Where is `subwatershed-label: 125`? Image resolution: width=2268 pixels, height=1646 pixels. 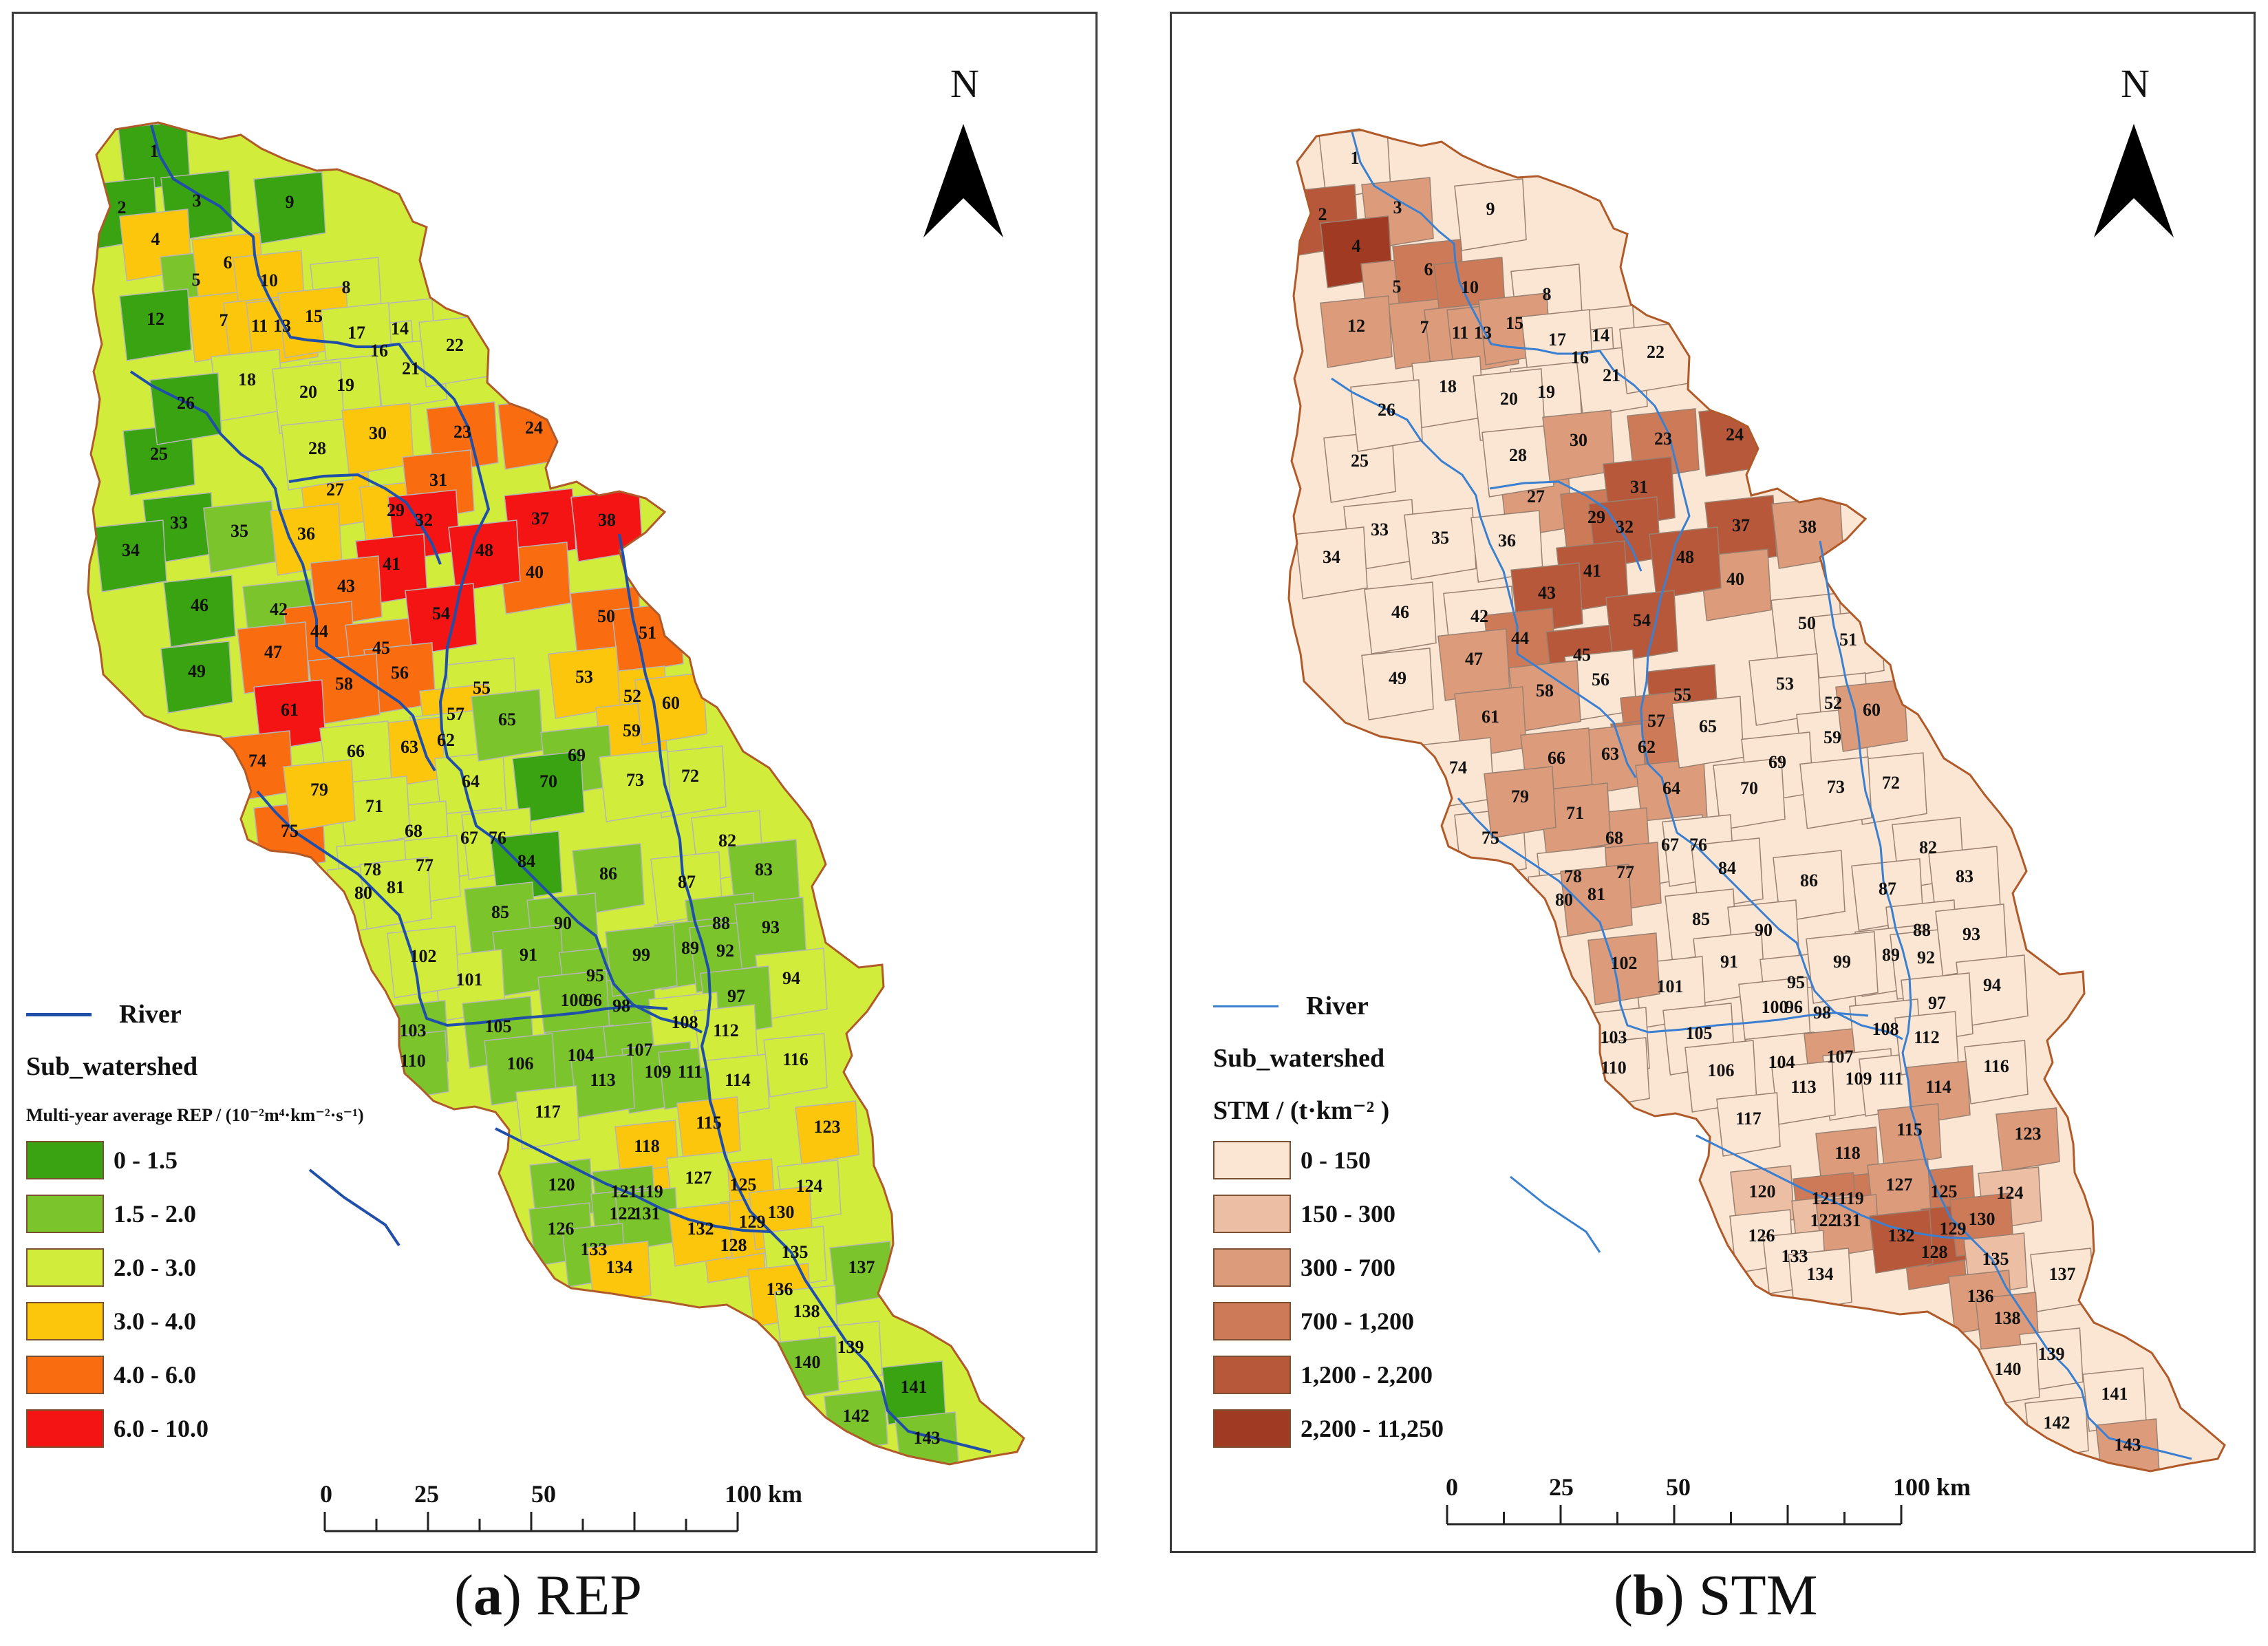 subwatershed-label: 125 is located at coordinates (1944, 1191).